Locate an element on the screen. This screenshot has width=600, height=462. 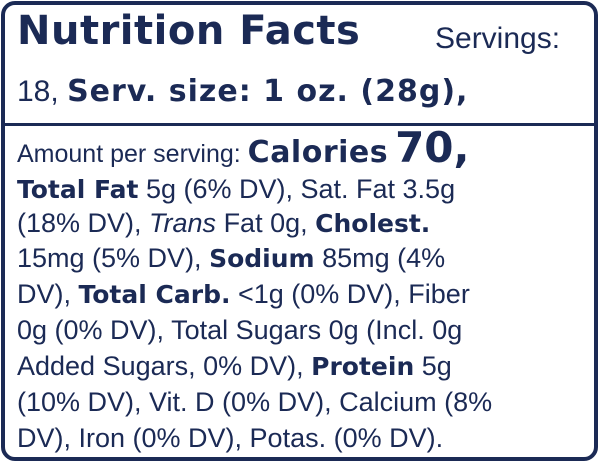
serving-size: Serv. size: 1 oz. (28g), is located at coordinates (268, 91).